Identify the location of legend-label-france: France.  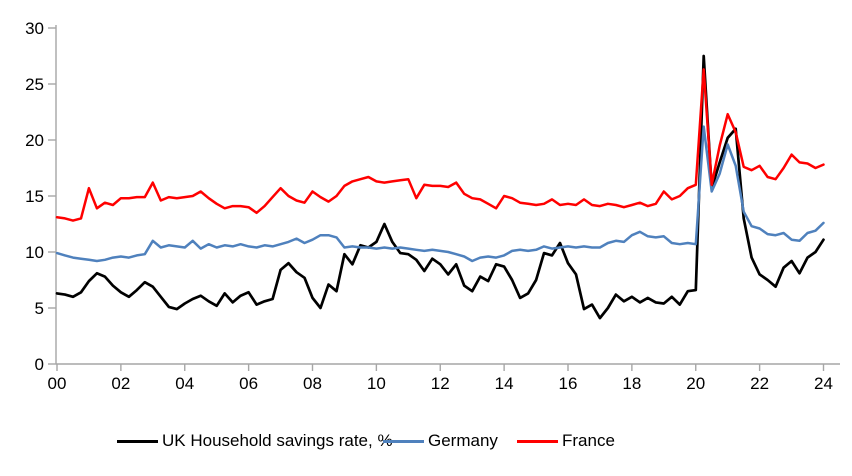
(588, 440).